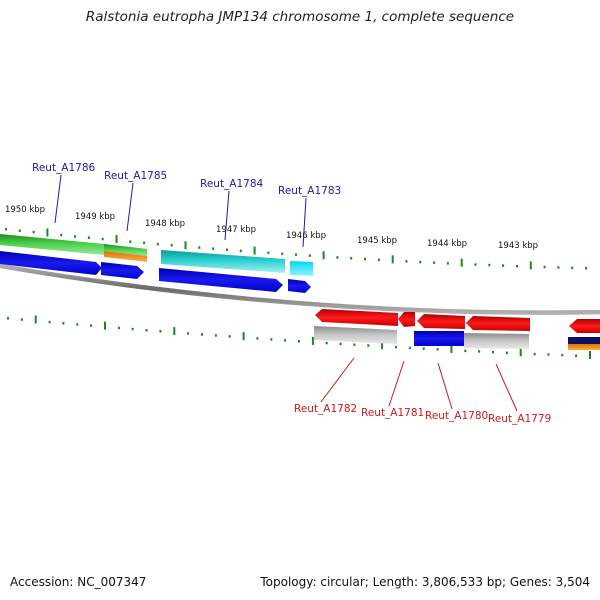  What do you see at coordinates (64, 168) in the screenshot?
I see `gene-label-a1786: Reut_A1786` at bounding box center [64, 168].